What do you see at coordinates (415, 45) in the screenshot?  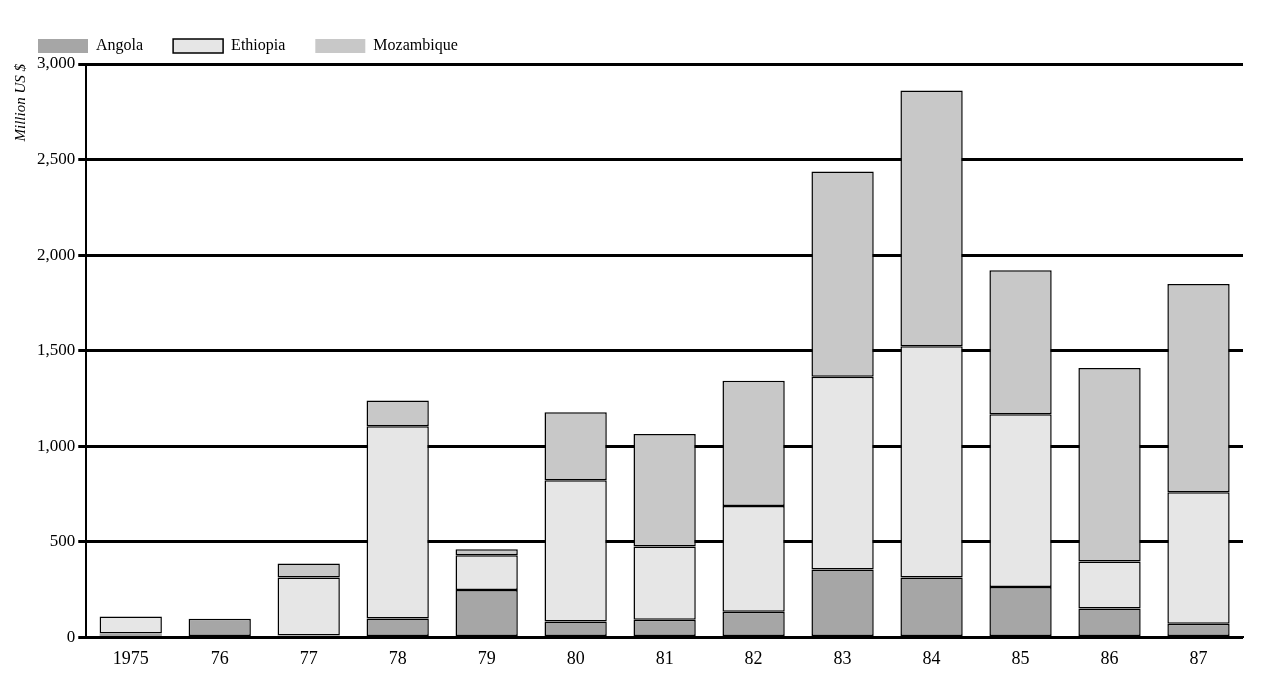 I see `legend-label: Mozambique` at bounding box center [415, 45].